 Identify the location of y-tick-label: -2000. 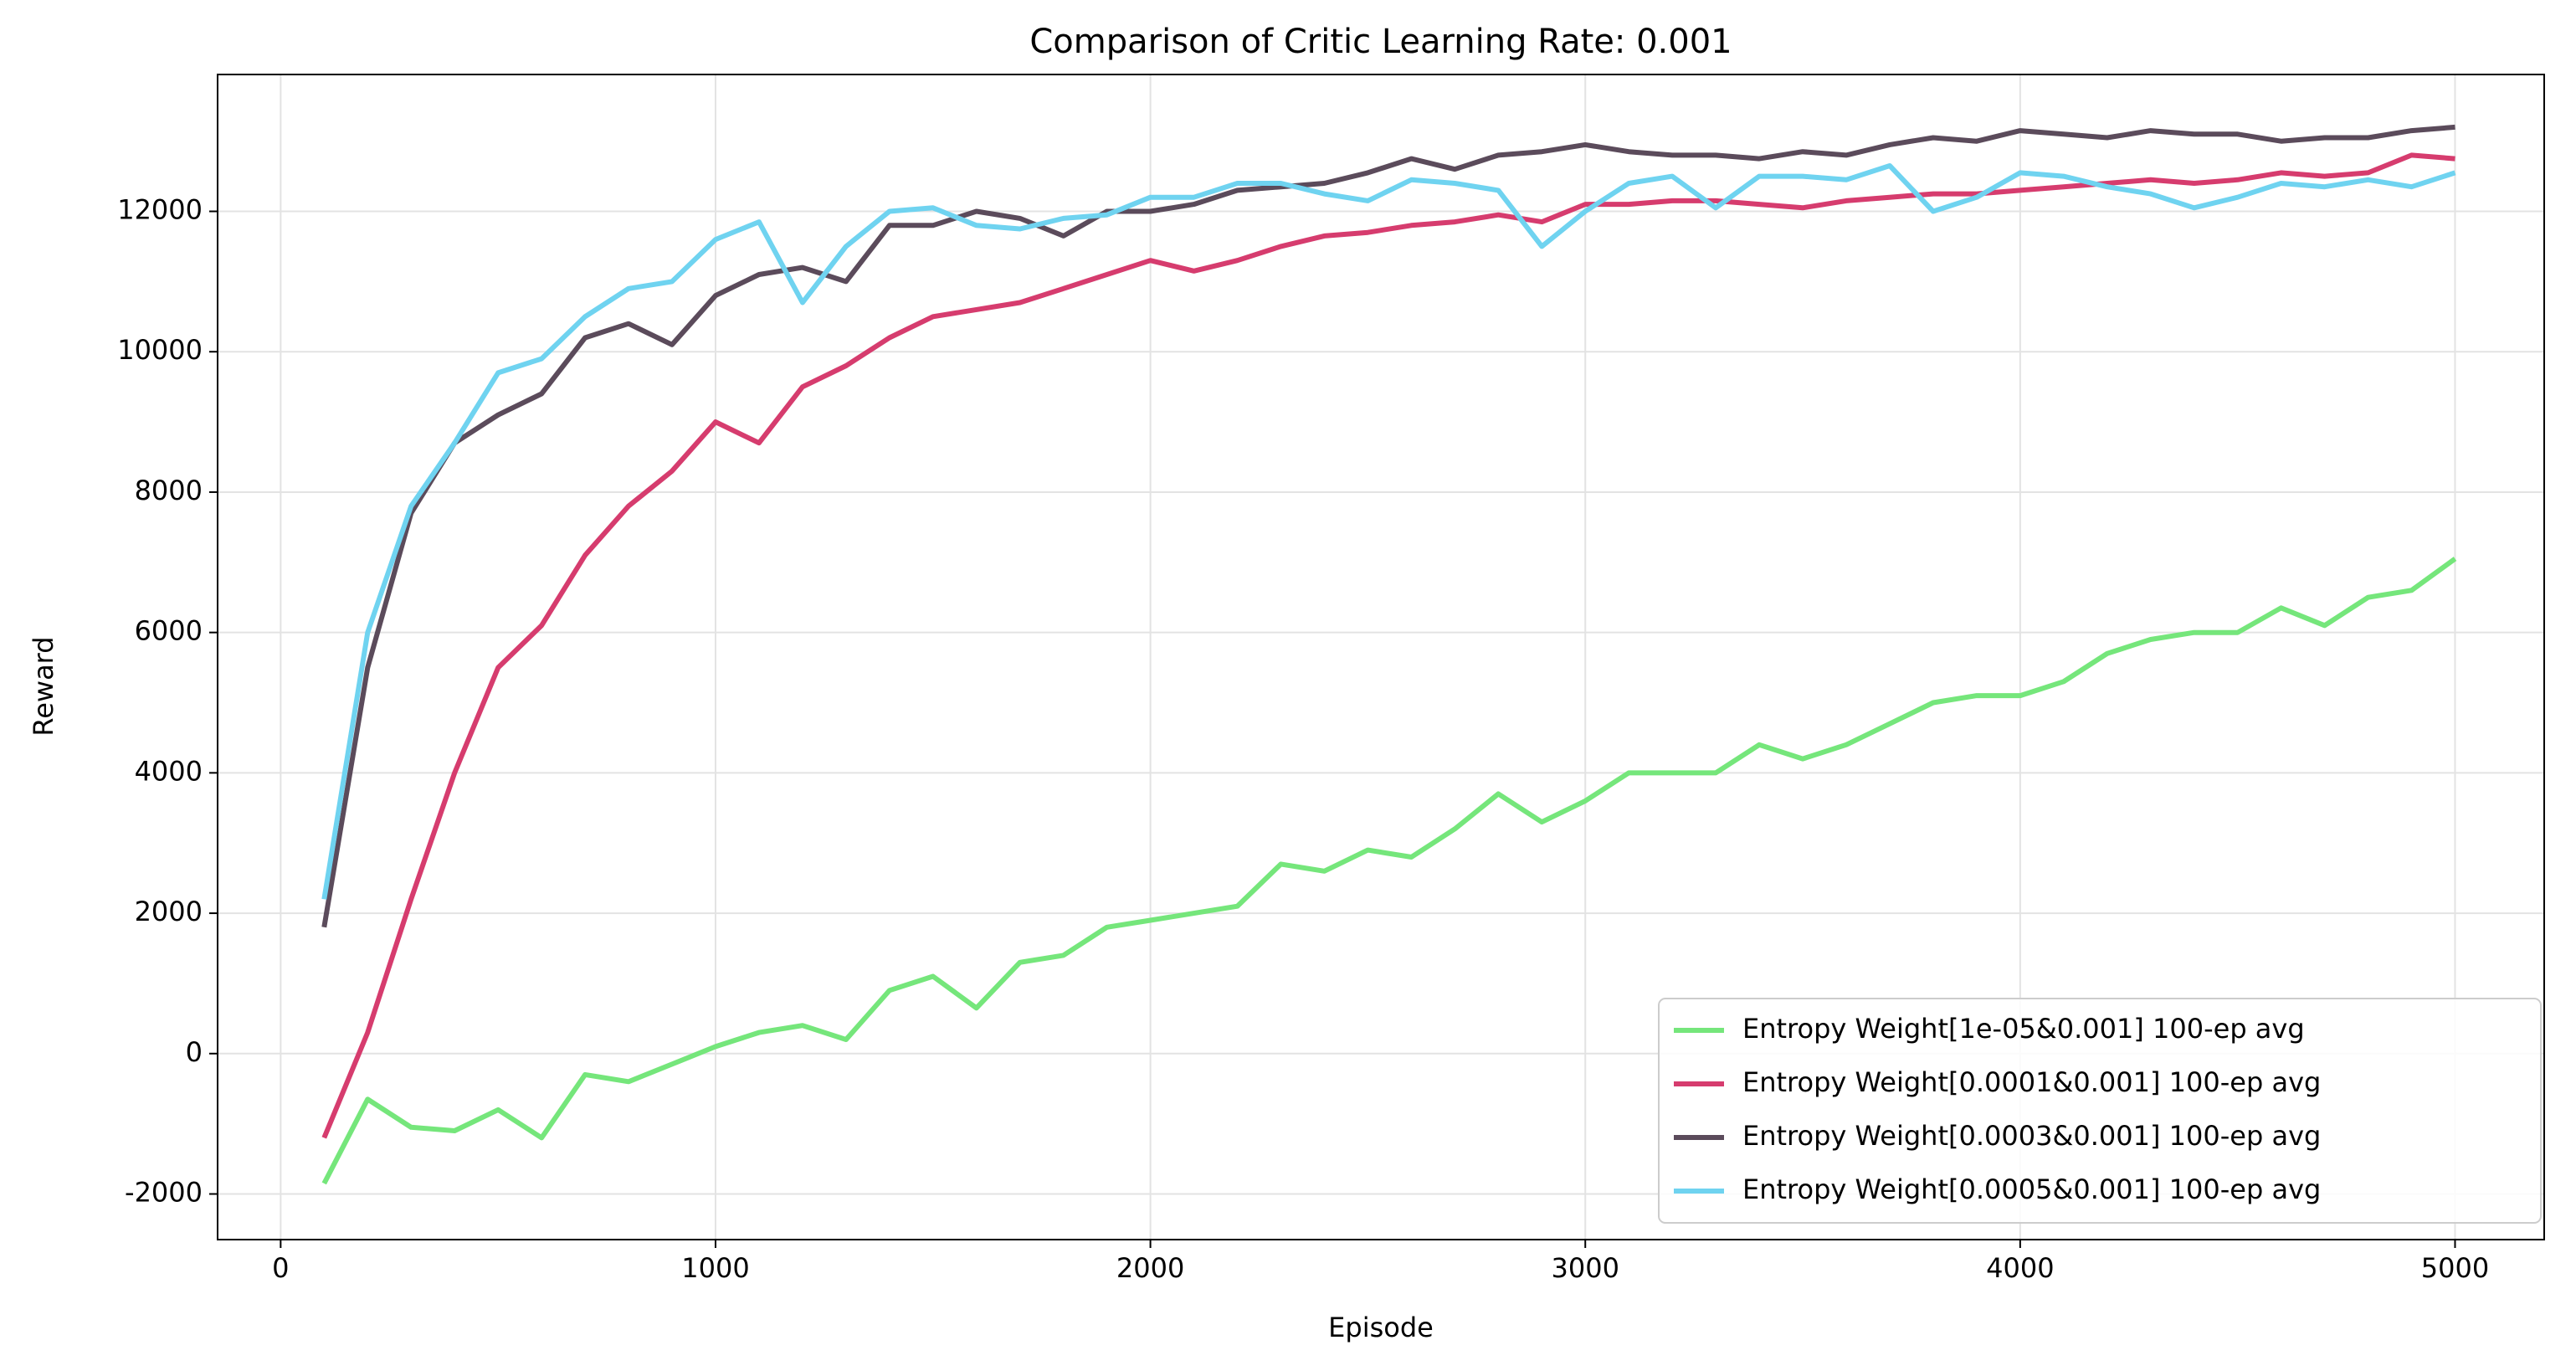
(164, 1192).